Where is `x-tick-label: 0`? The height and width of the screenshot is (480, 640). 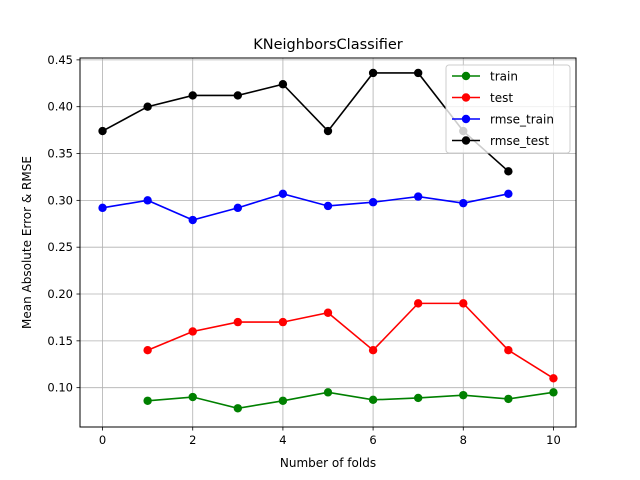 x-tick-label: 0 is located at coordinates (102, 440).